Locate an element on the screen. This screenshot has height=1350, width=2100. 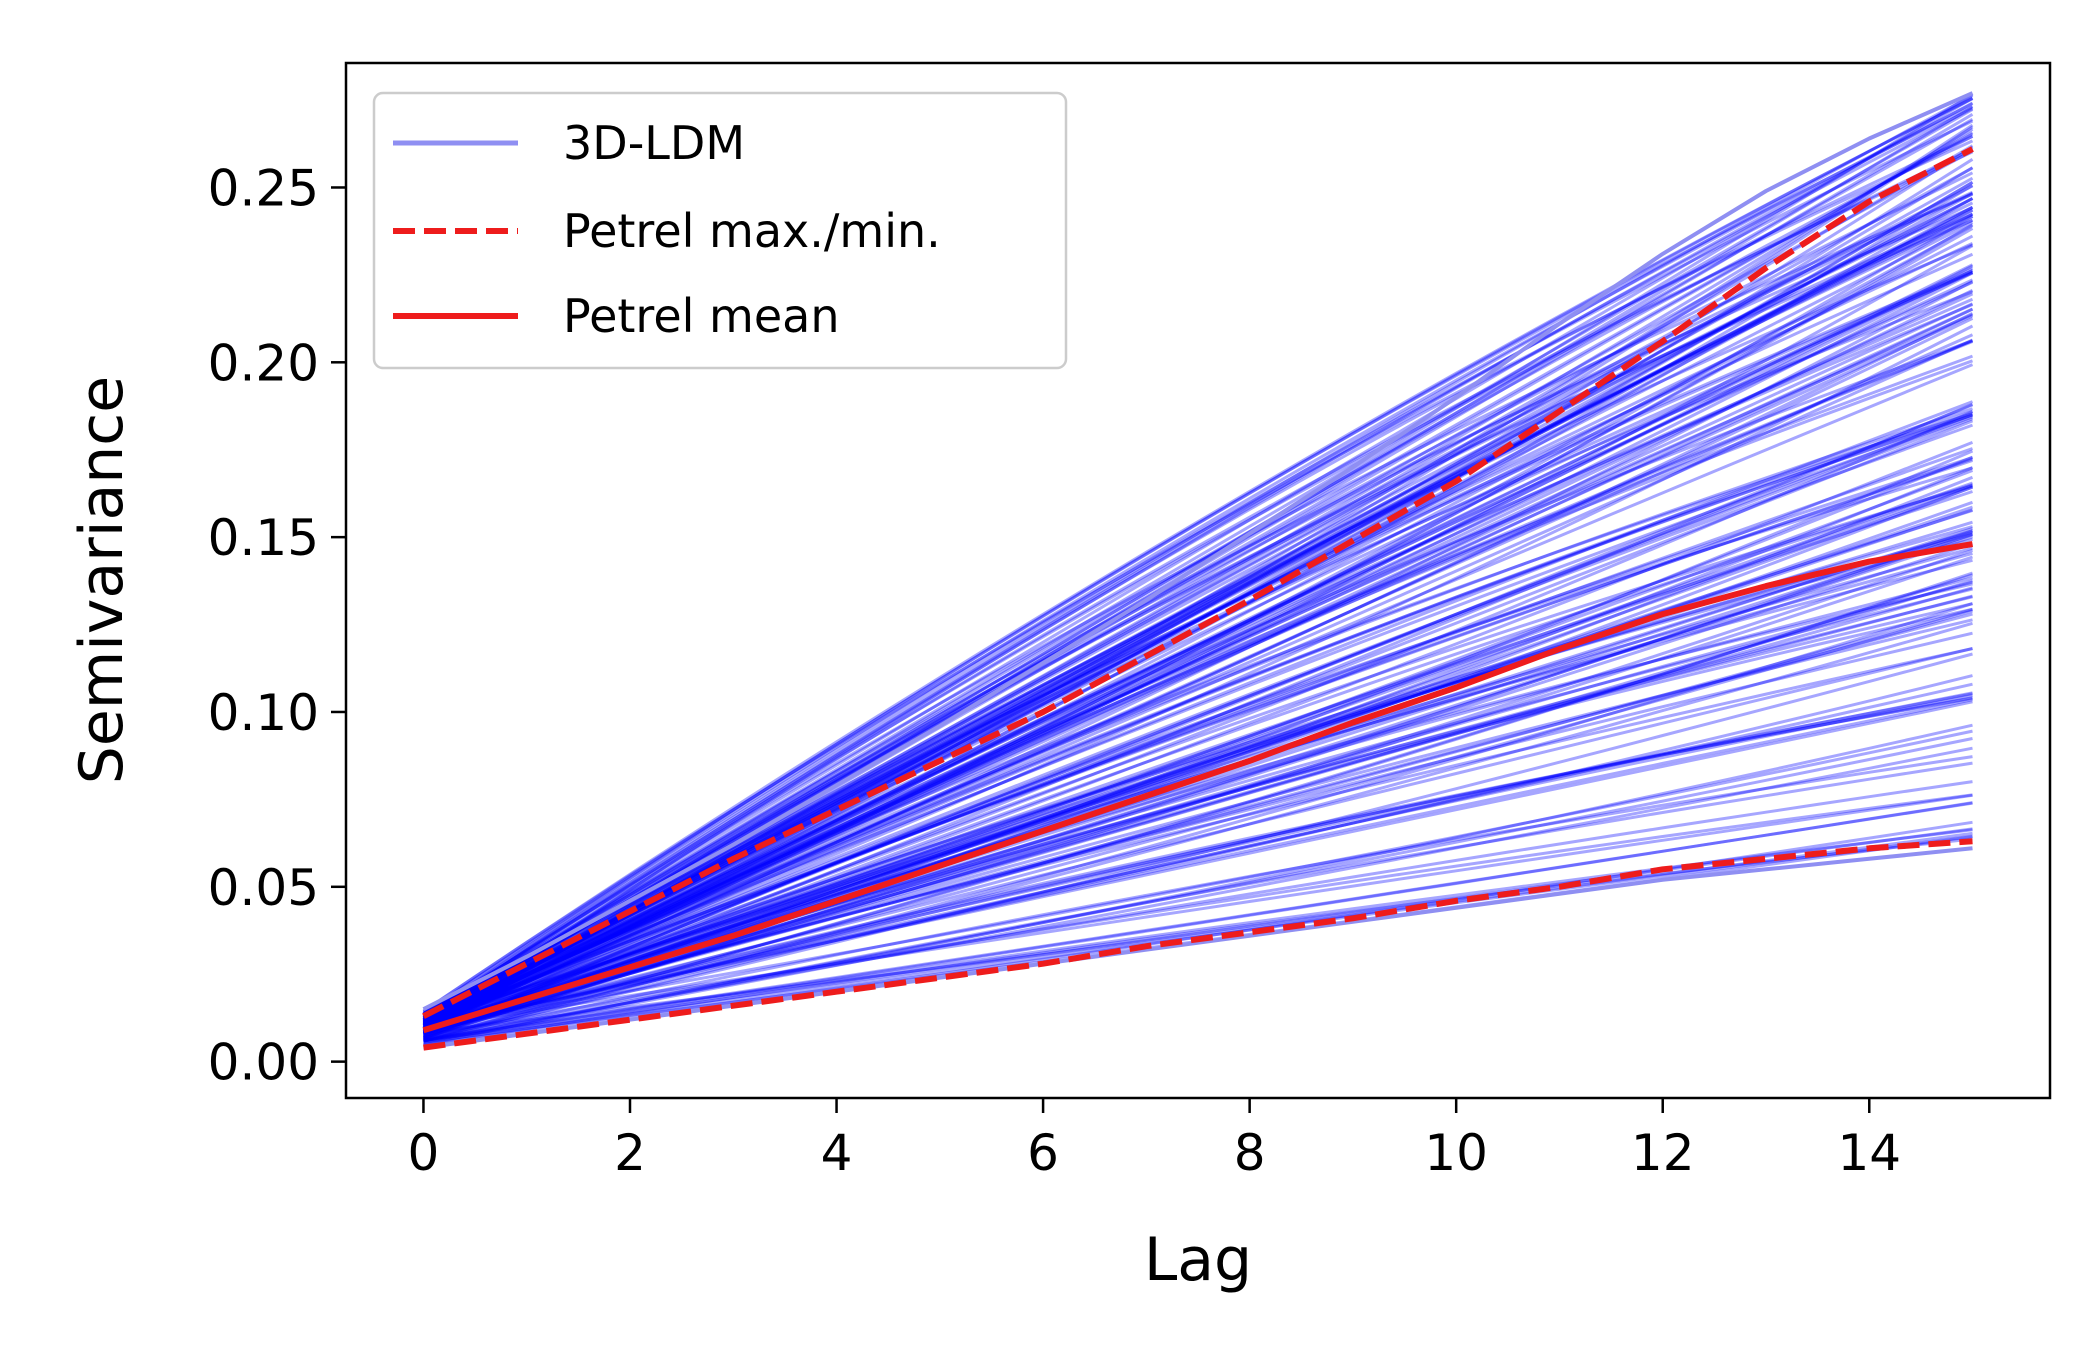
x-axis-title: Lag is located at coordinates (1198, 1260).